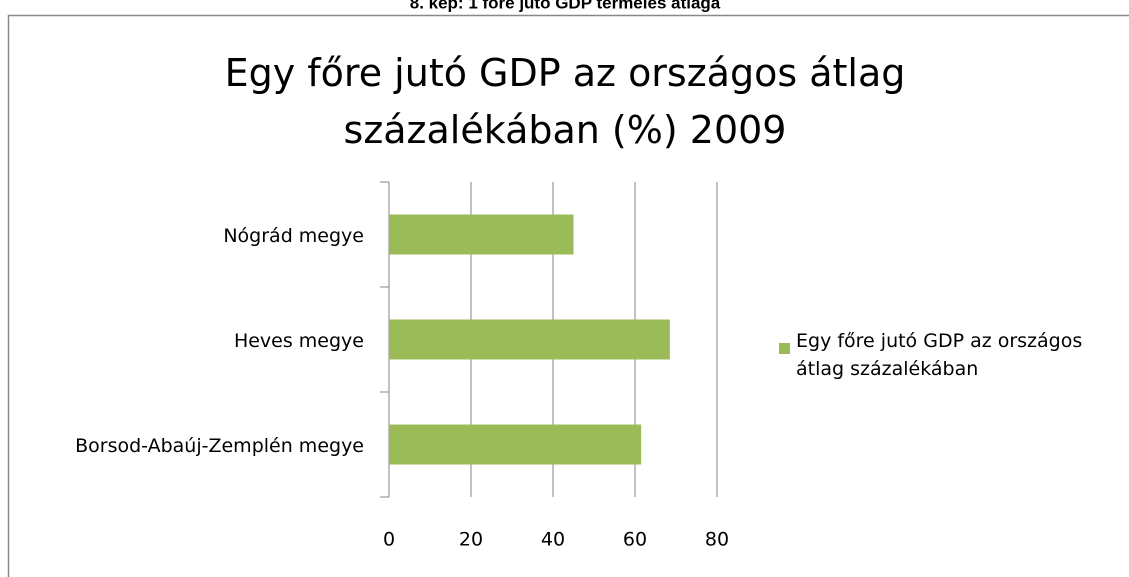 This screenshot has height=577, width=1129. Describe the element at coordinates (299, 341) in the screenshot. I see `y-tick-label: Heves megye` at that location.